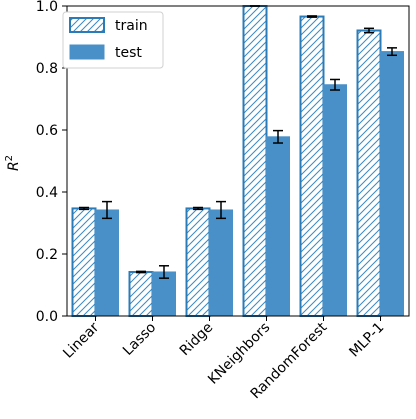  I want to click on legend-label-train: train, so click(131, 26).